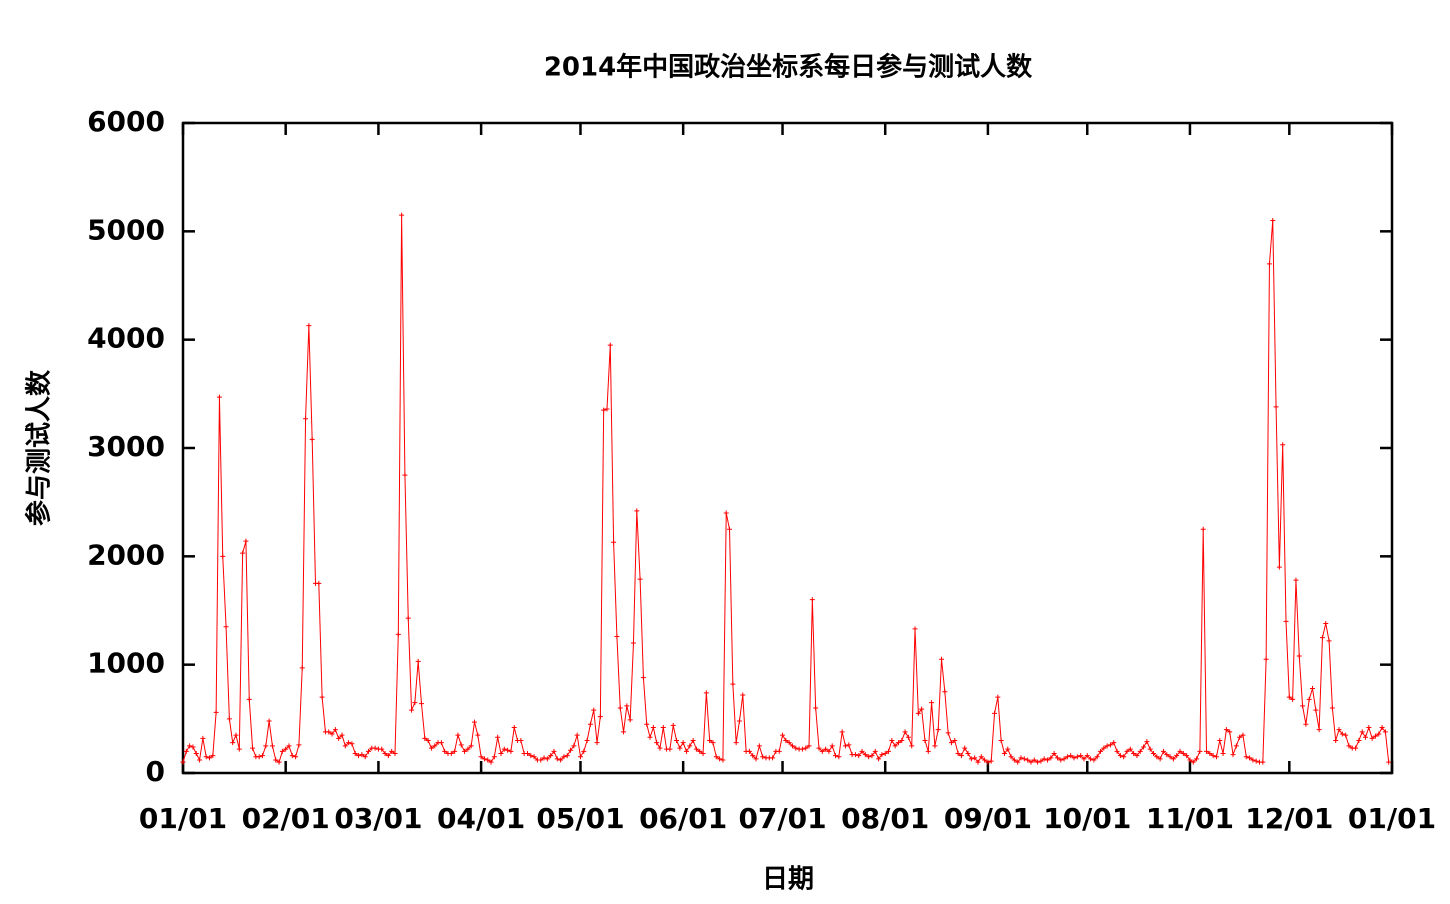 The image size is (1450, 904). Describe the element at coordinates (126, 338) in the screenshot. I see `y-tick-label: 4000` at that location.